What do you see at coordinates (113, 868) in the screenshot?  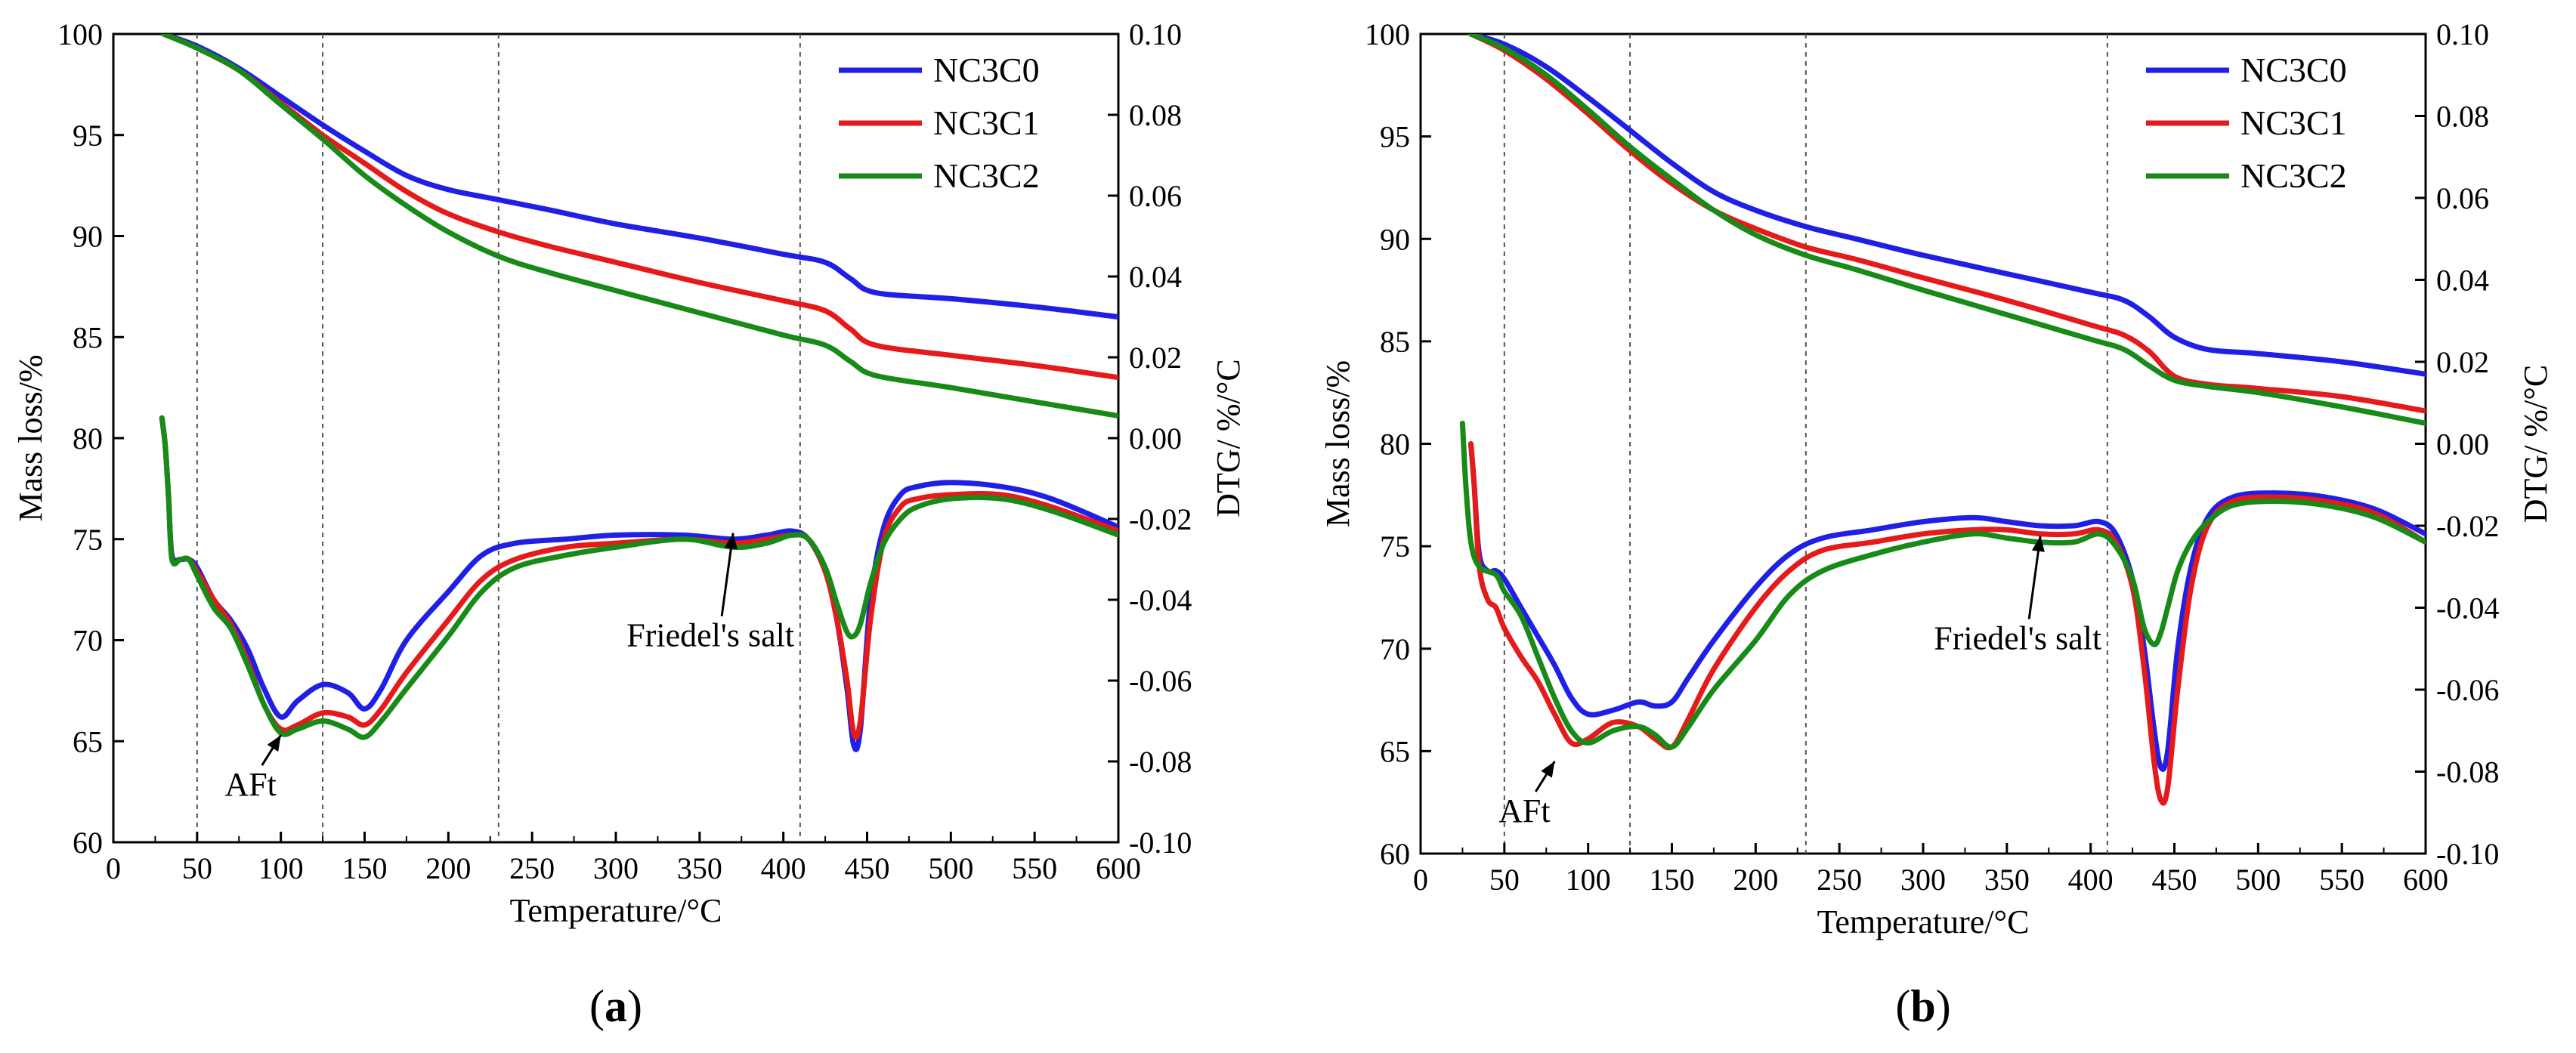 I see `x-tick-label: 0` at bounding box center [113, 868].